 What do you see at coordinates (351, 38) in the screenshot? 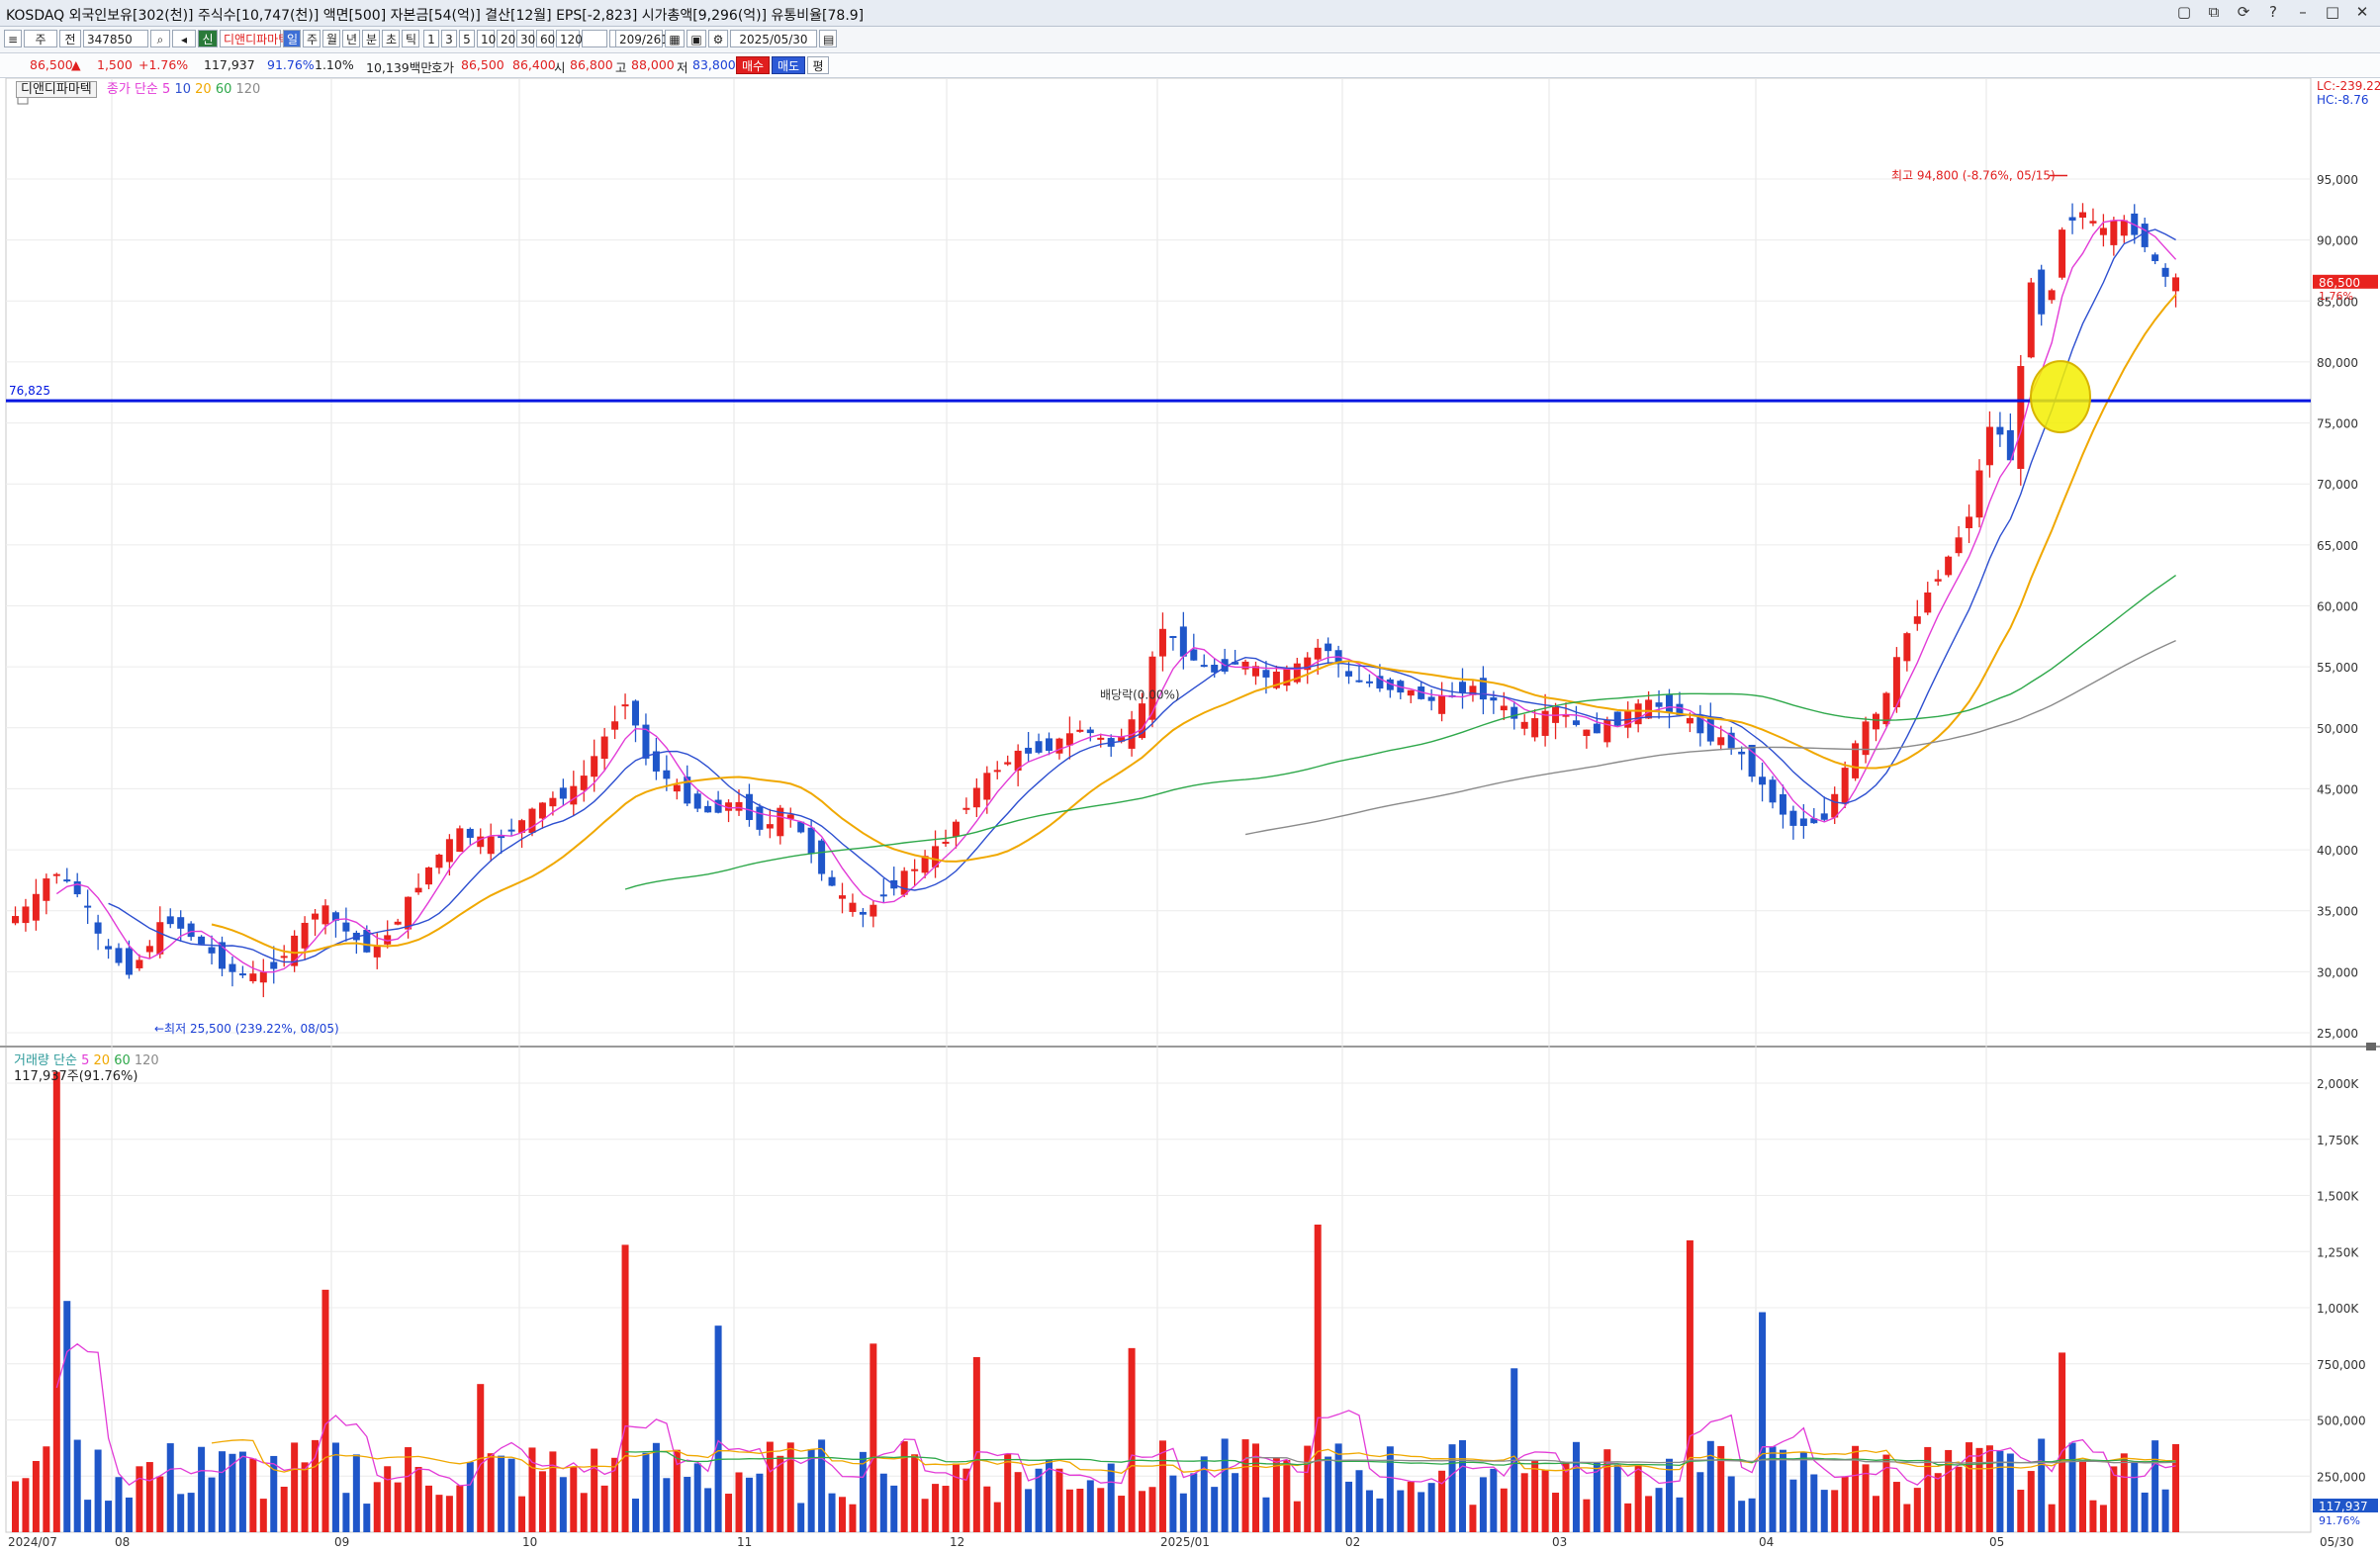
I see `period-year: 년` at bounding box center [351, 38].